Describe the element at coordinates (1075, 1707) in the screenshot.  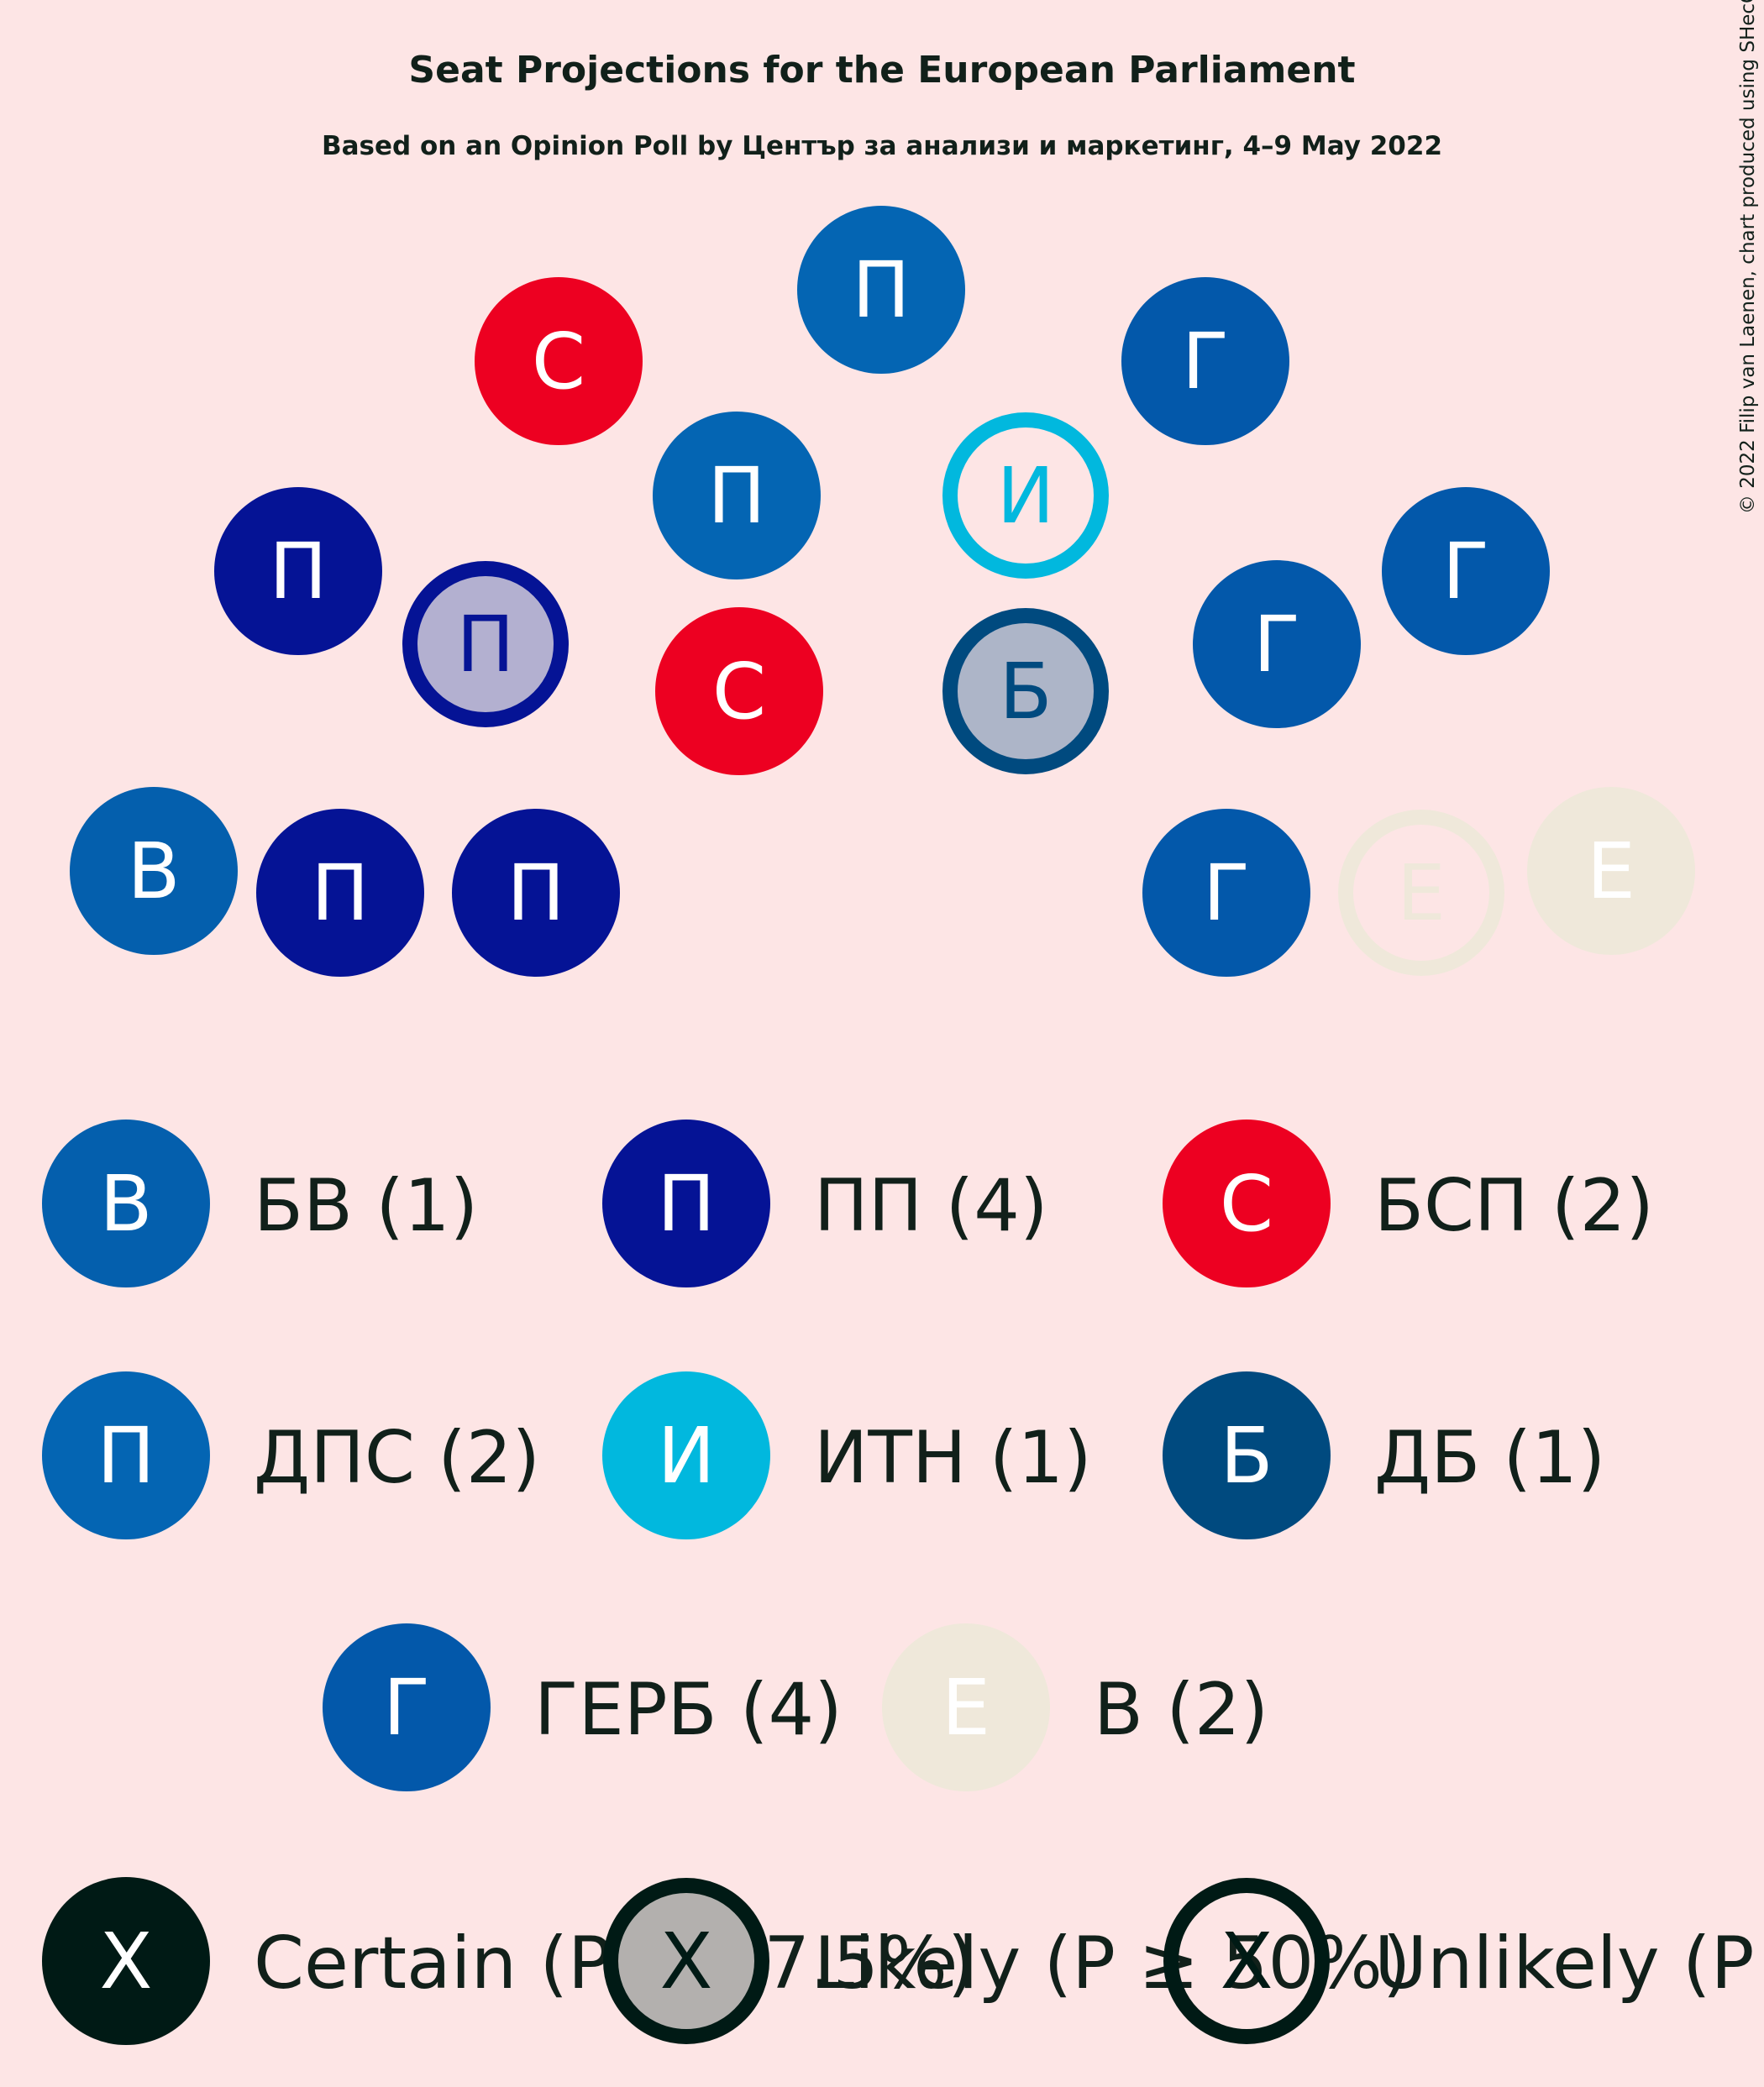
I see `legend-item-v: Е В (2)` at that location.